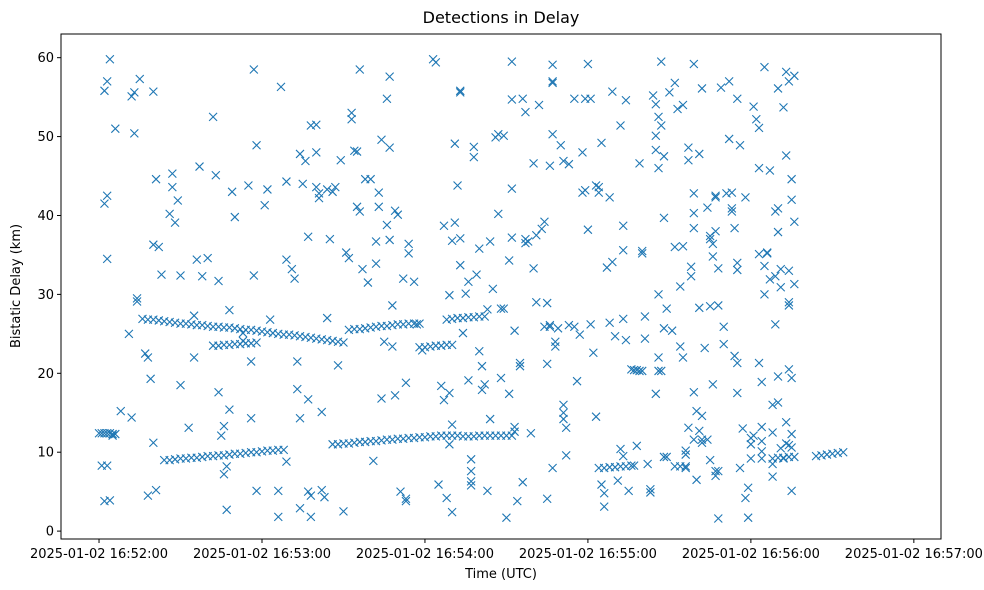 The image size is (984, 590). What do you see at coordinates (45, 295) in the screenshot?
I see `y-tick-label: 30` at bounding box center [45, 295].